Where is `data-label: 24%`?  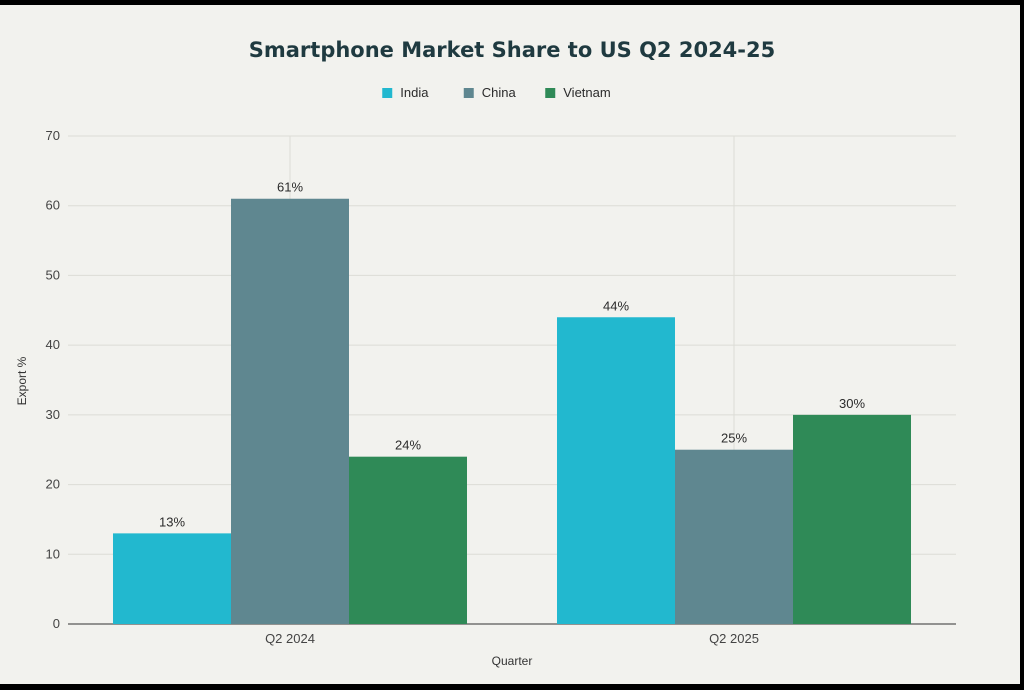
data-label: 24% is located at coordinates (408, 445).